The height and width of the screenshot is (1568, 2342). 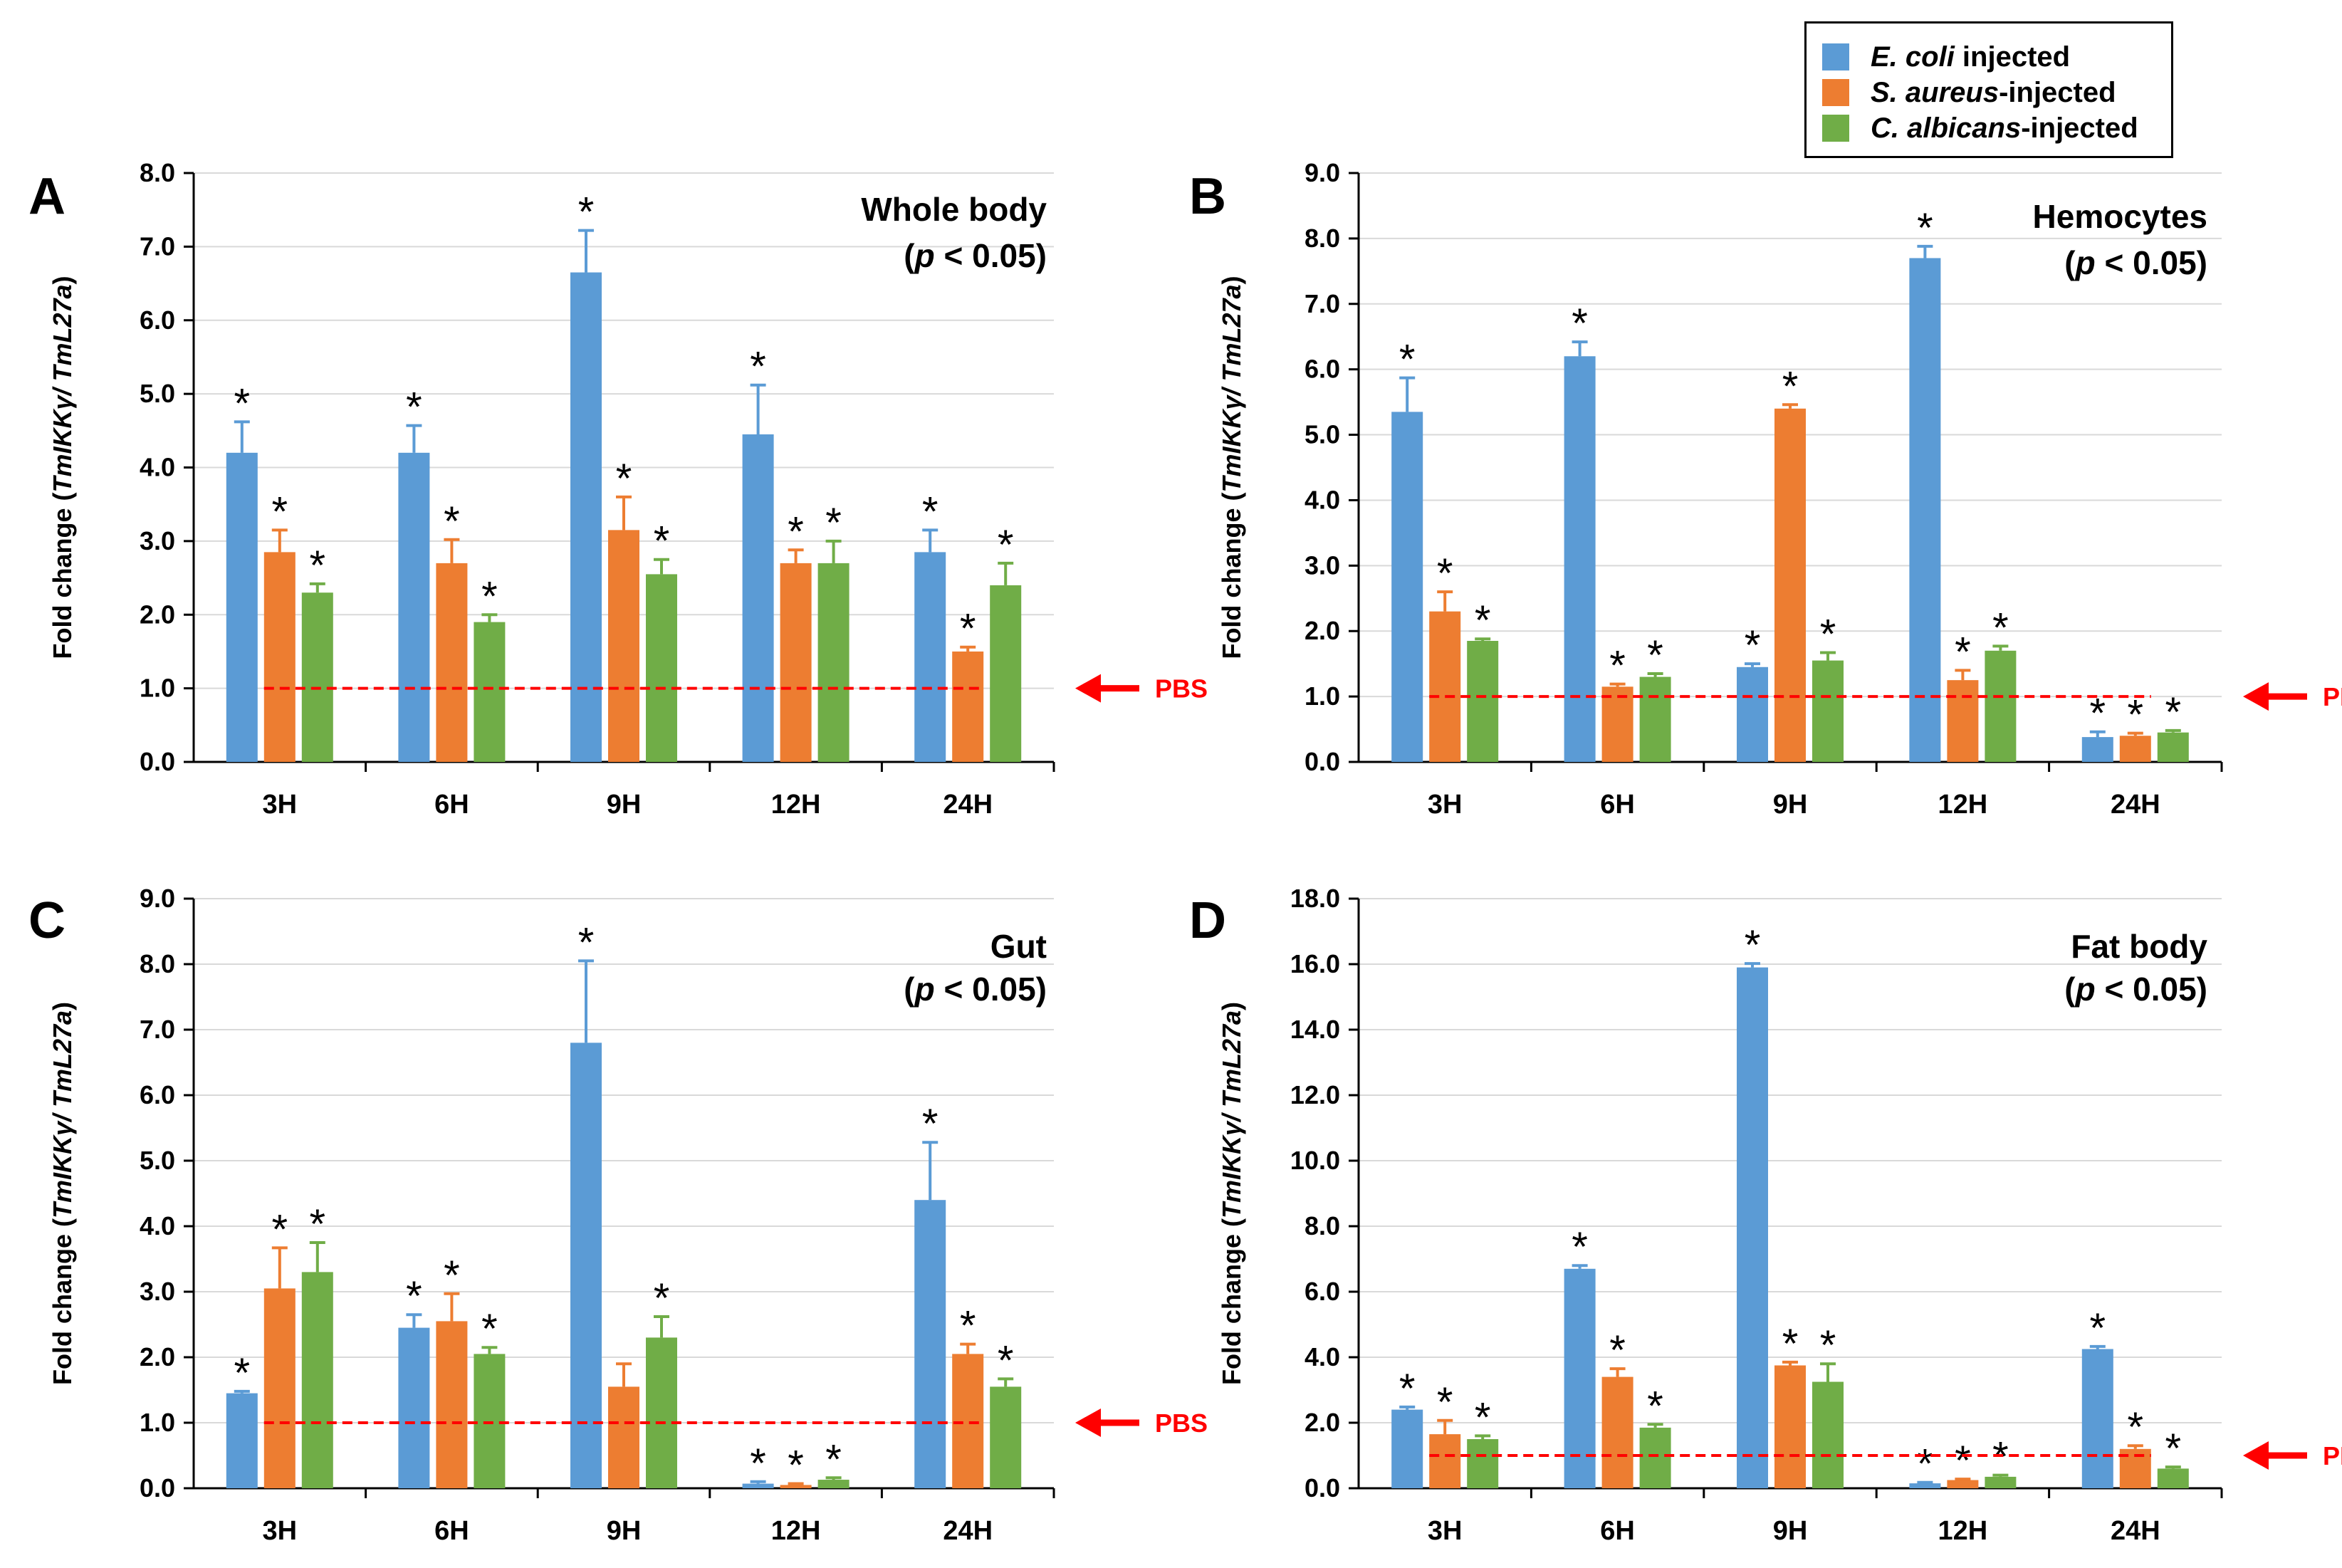 What do you see at coordinates (47, 920) in the screenshot?
I see `panel-label: C` at bounding box center [47, 920].